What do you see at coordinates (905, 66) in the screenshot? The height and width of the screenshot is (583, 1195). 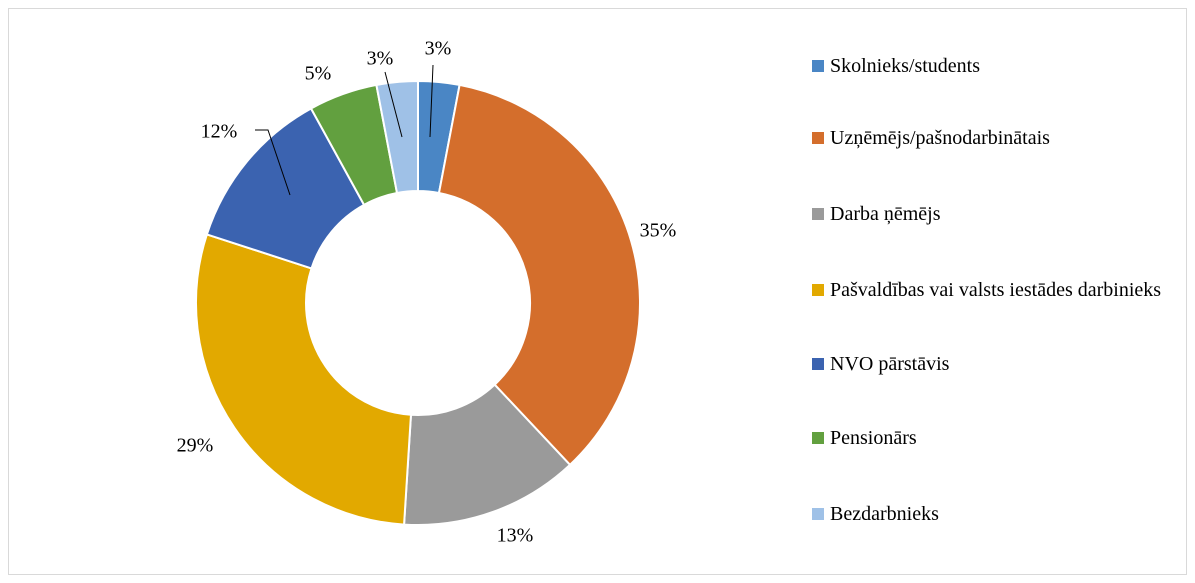 I see `legend-label: Skolnieks/students` at bounding box center [905, 66].